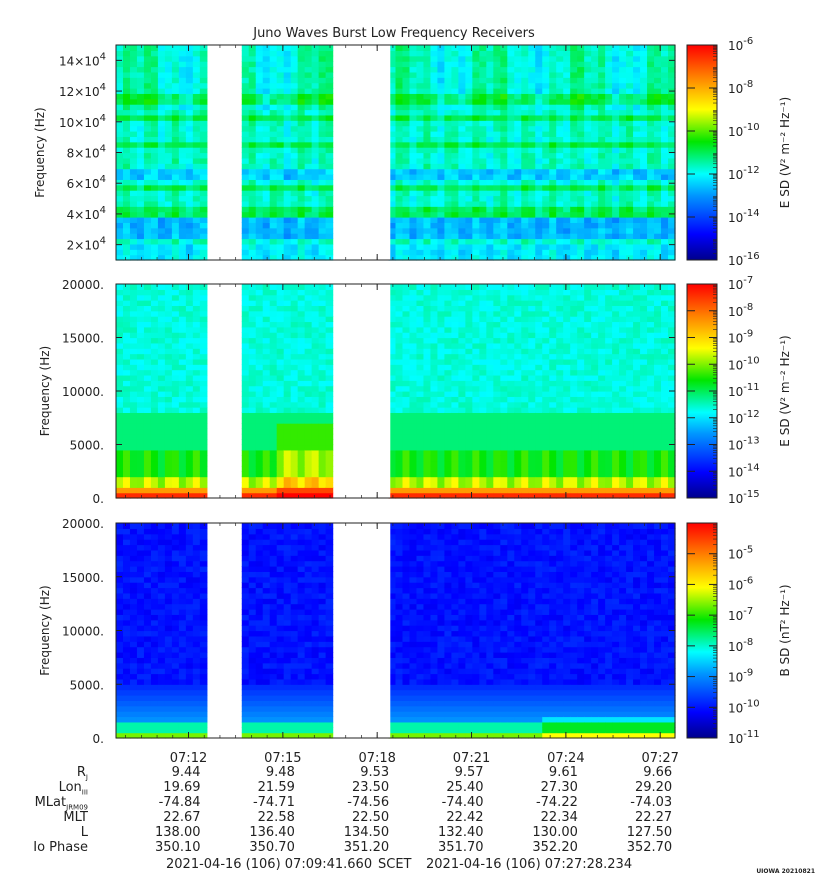  I want to click on ephemeris-value: 9.57, so click(469, 772).